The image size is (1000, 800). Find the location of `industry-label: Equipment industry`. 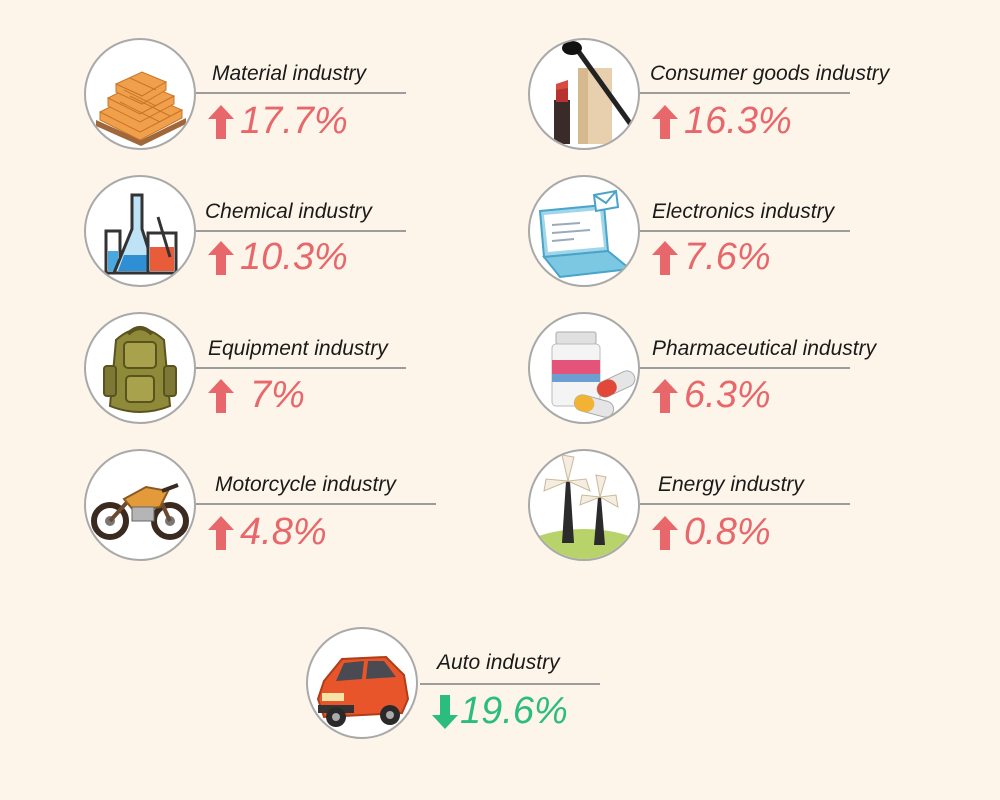

industry-label: Equipment industry is located at coordinates (298, 348).